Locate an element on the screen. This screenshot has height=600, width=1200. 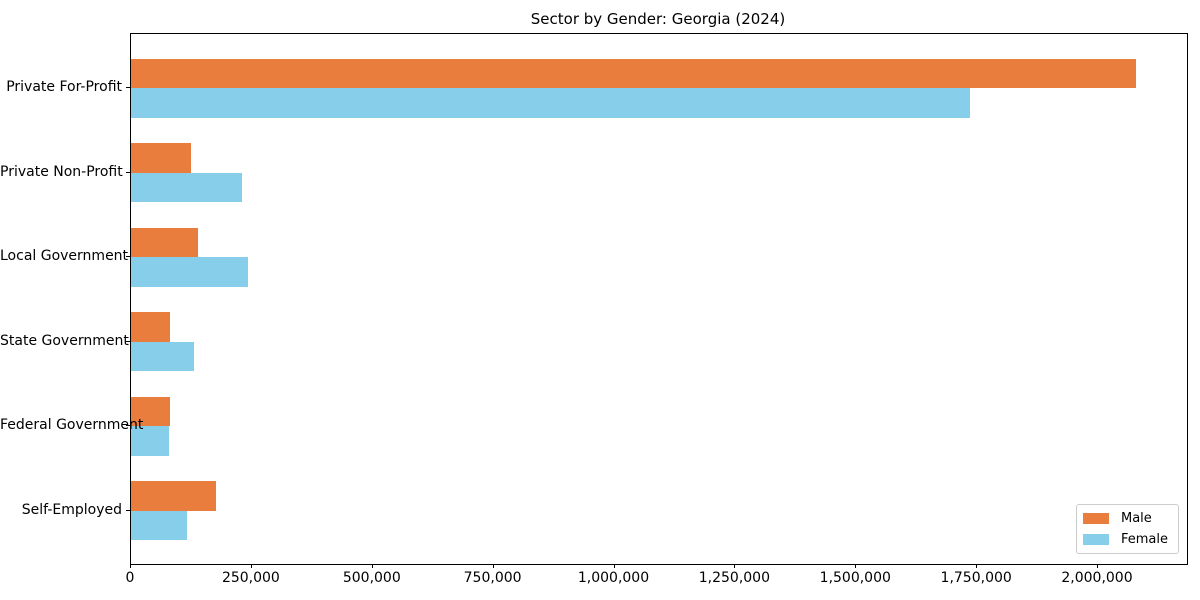
legend-entry-female: Female is located at coordinates (1125, 539).